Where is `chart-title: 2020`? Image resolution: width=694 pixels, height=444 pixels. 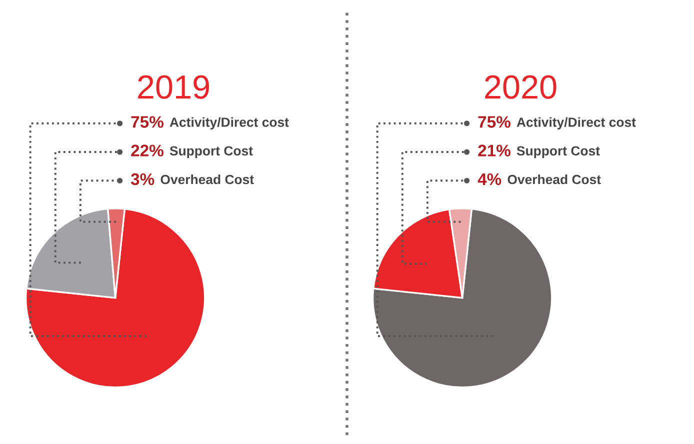 chart-title: 2020 is located at coordinates (520, 87).